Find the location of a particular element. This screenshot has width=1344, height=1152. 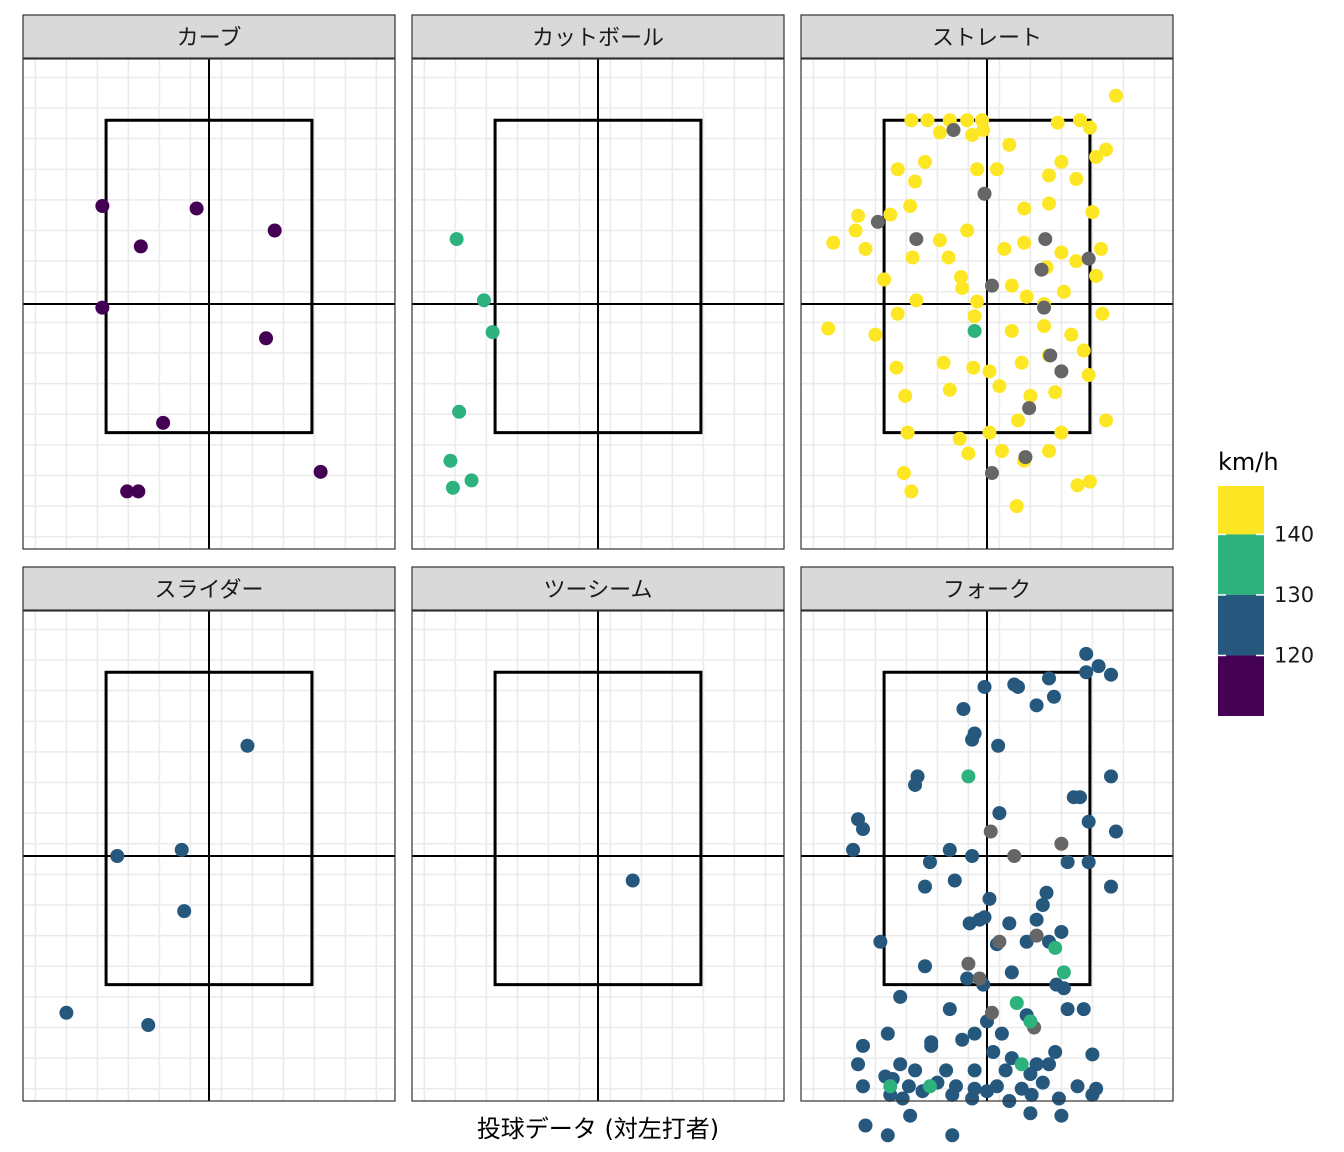

facet-title: フォーク is located at coordinates (987, 590).